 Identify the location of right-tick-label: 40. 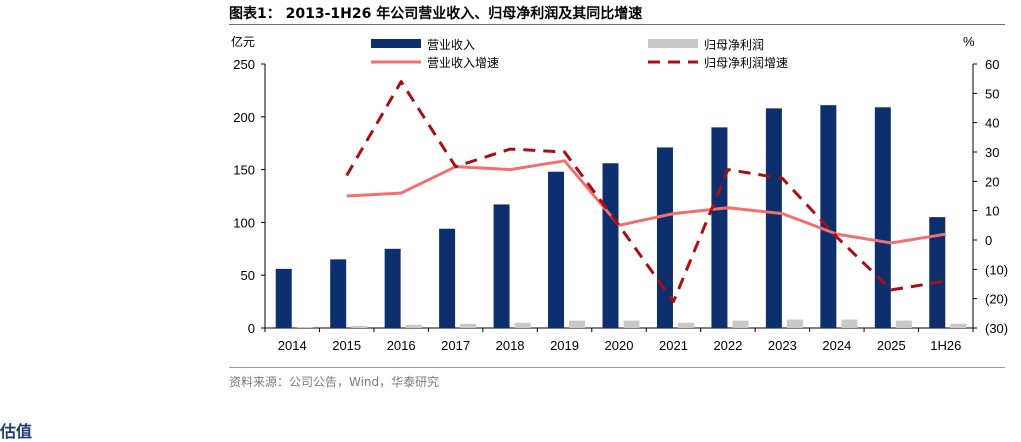
(992, 123).